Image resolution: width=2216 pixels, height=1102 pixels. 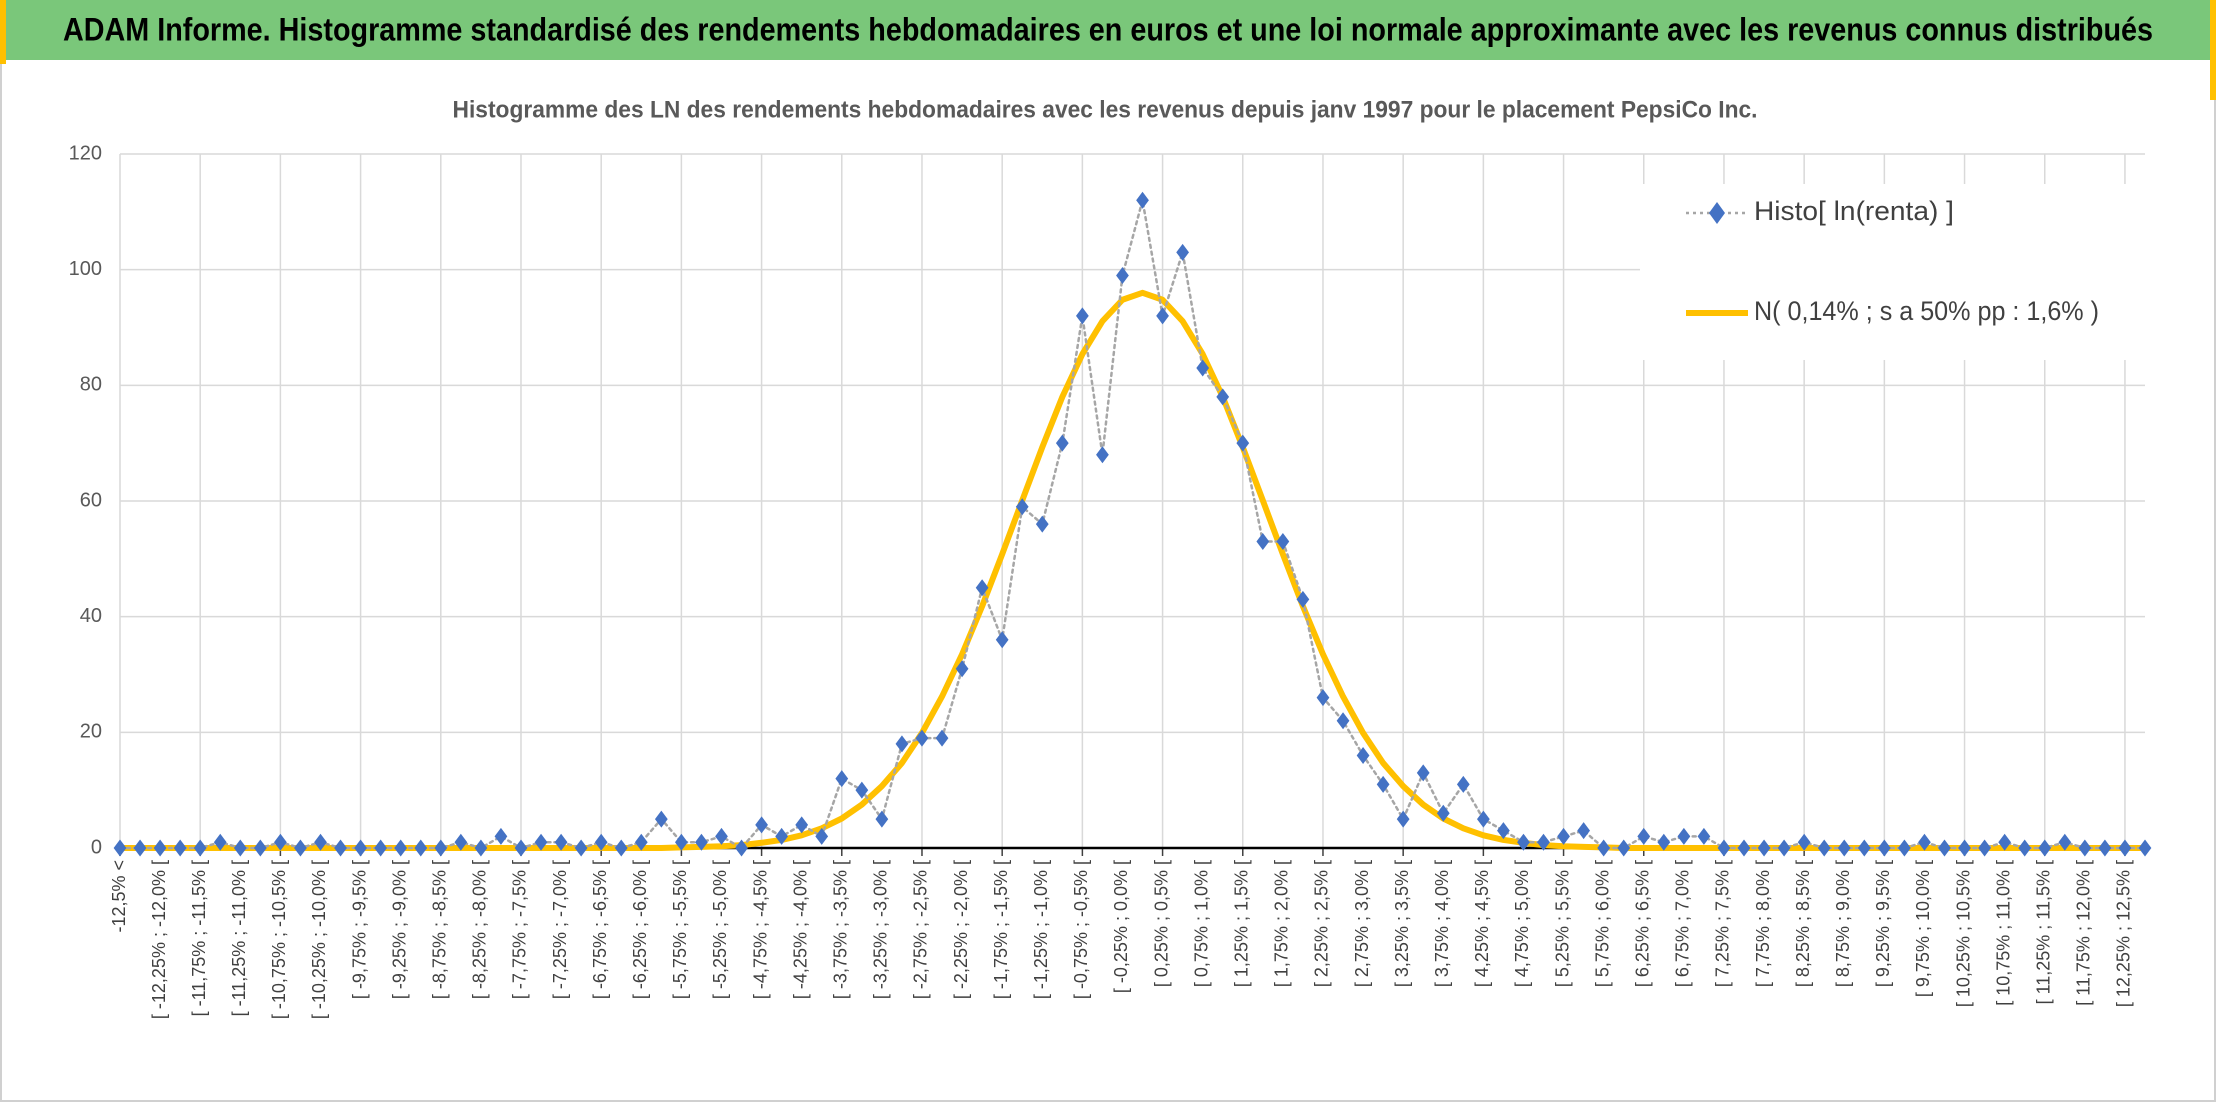 I want to click on x-tick-label: [ 4,25% ; 4,5% [, so click(x=1482, y=923).